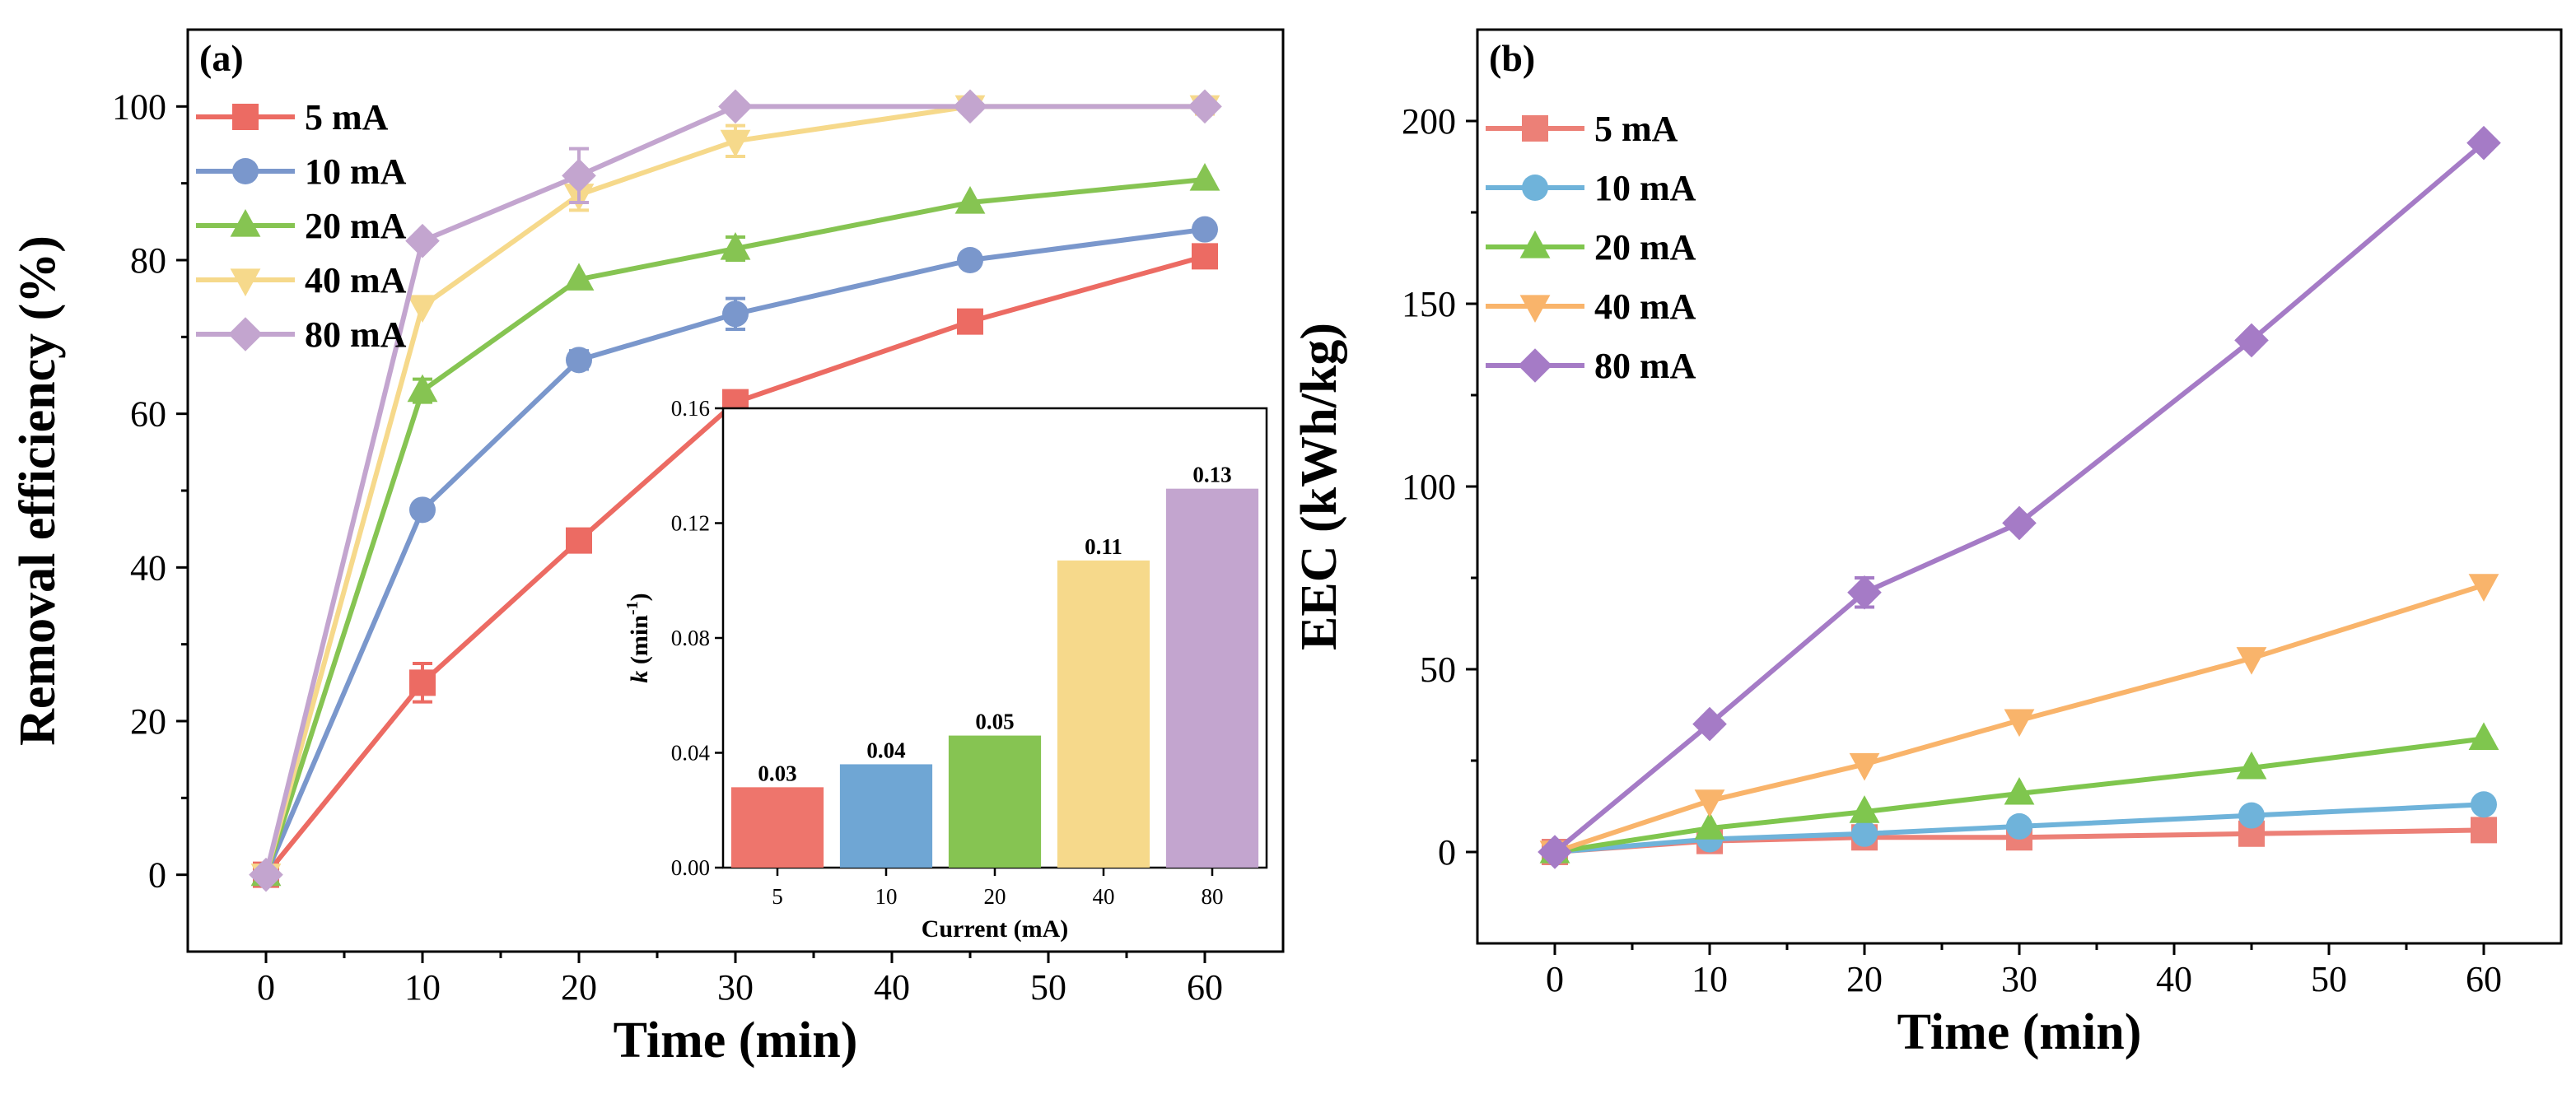 The image size is (2576, 1108). I want to click on inset-y-tick-label: 0.12, so click(690, 523).